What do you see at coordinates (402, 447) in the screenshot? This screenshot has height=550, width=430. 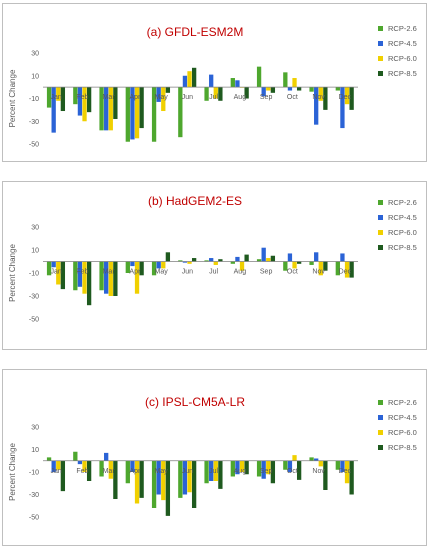 I see `legend-label: RCP-8.5` at bounding box center [402, 447].